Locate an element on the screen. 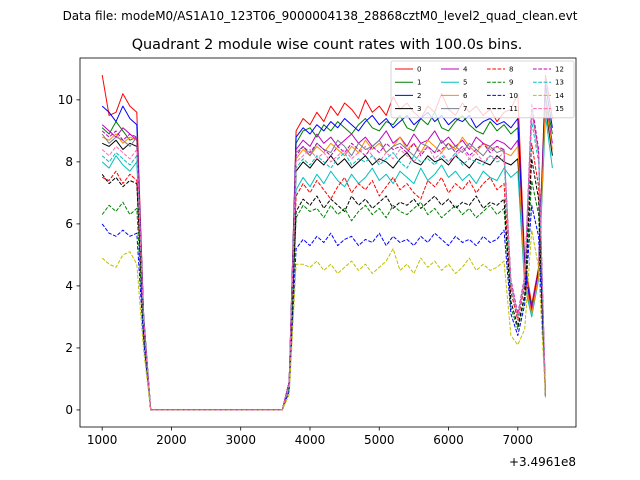  y-tick-label: 4 is located at coordinates (69, 286).